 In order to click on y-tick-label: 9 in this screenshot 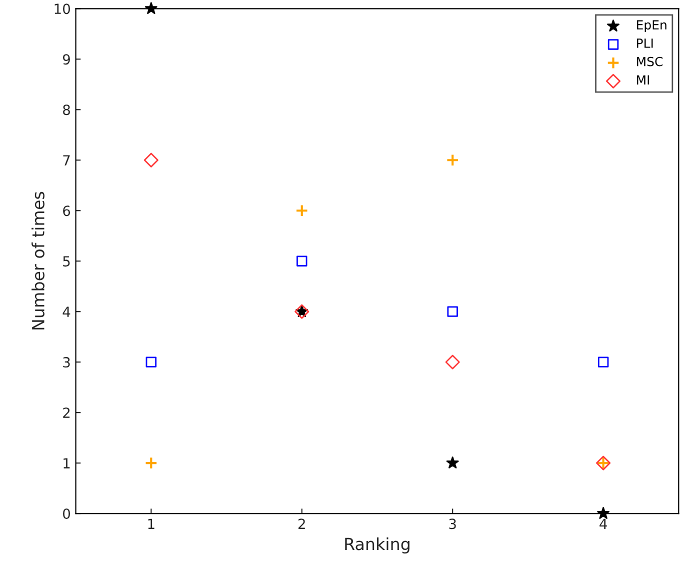, I will do `click(66, 59)`.